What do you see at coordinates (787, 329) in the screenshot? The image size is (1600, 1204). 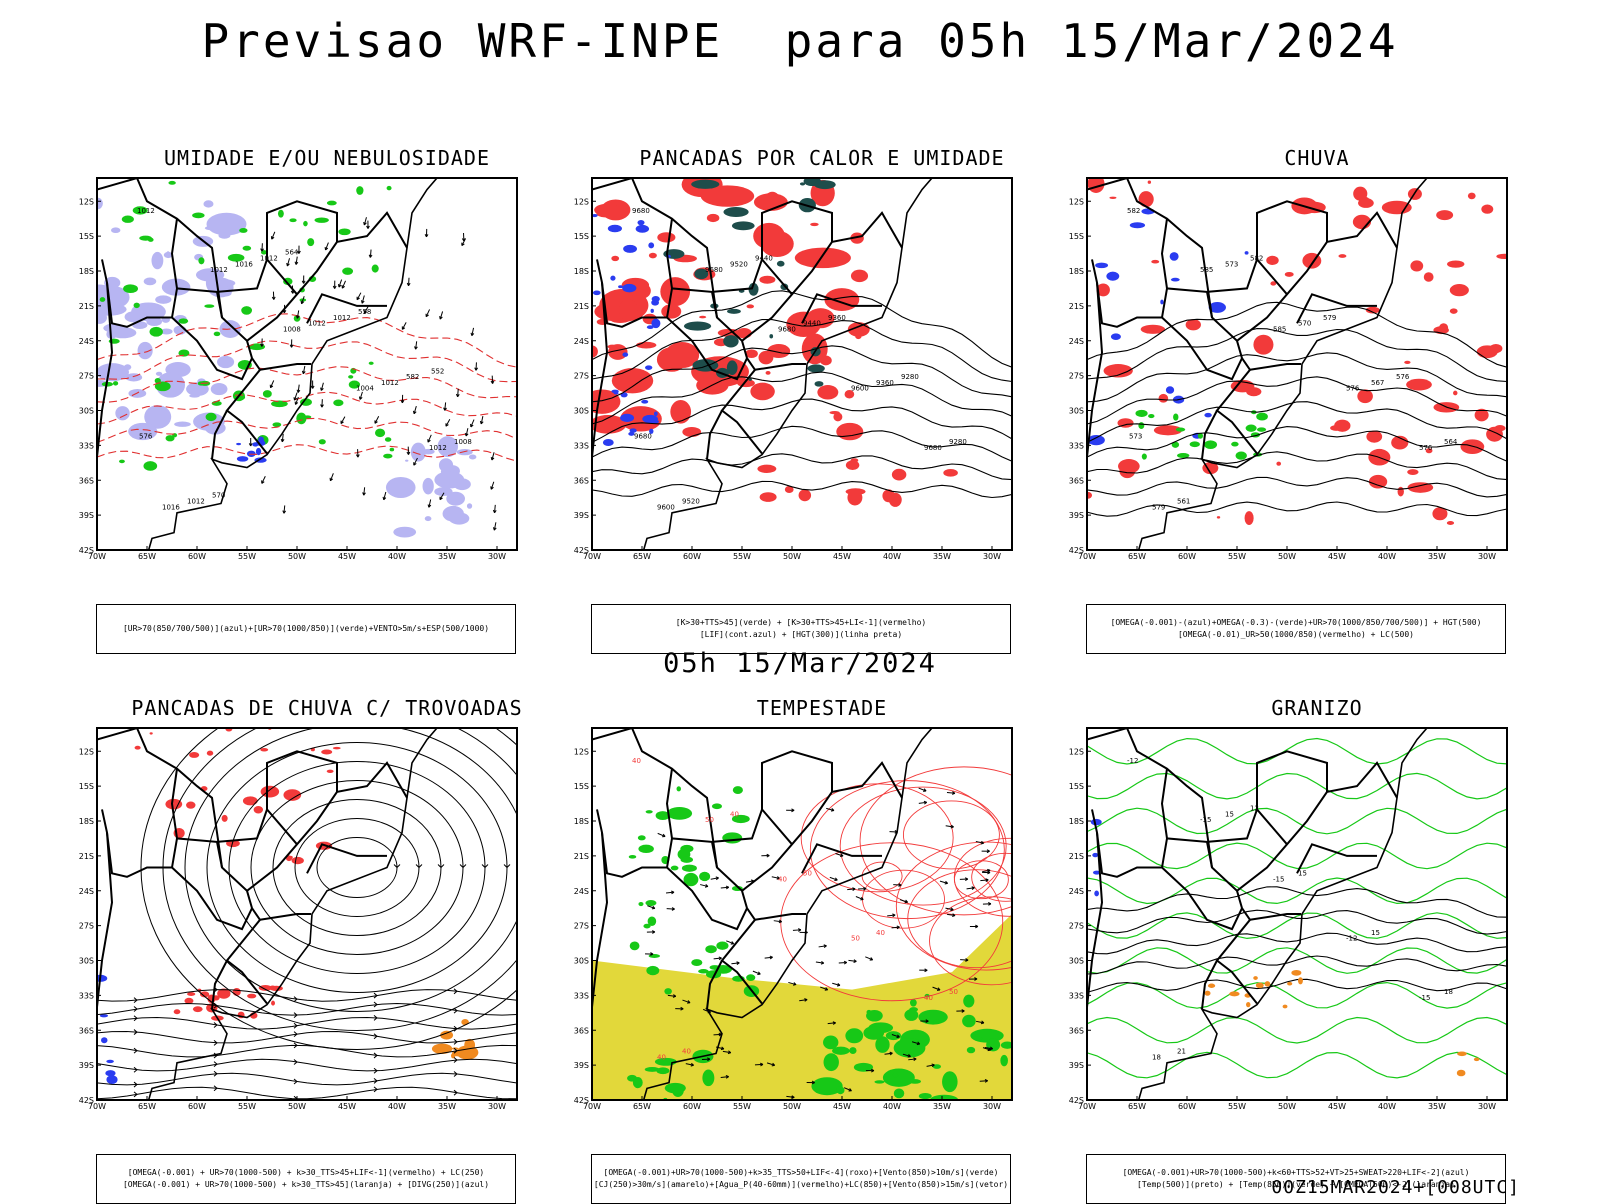 I see `contour-label: 9680` at bounding box center [787, 329].